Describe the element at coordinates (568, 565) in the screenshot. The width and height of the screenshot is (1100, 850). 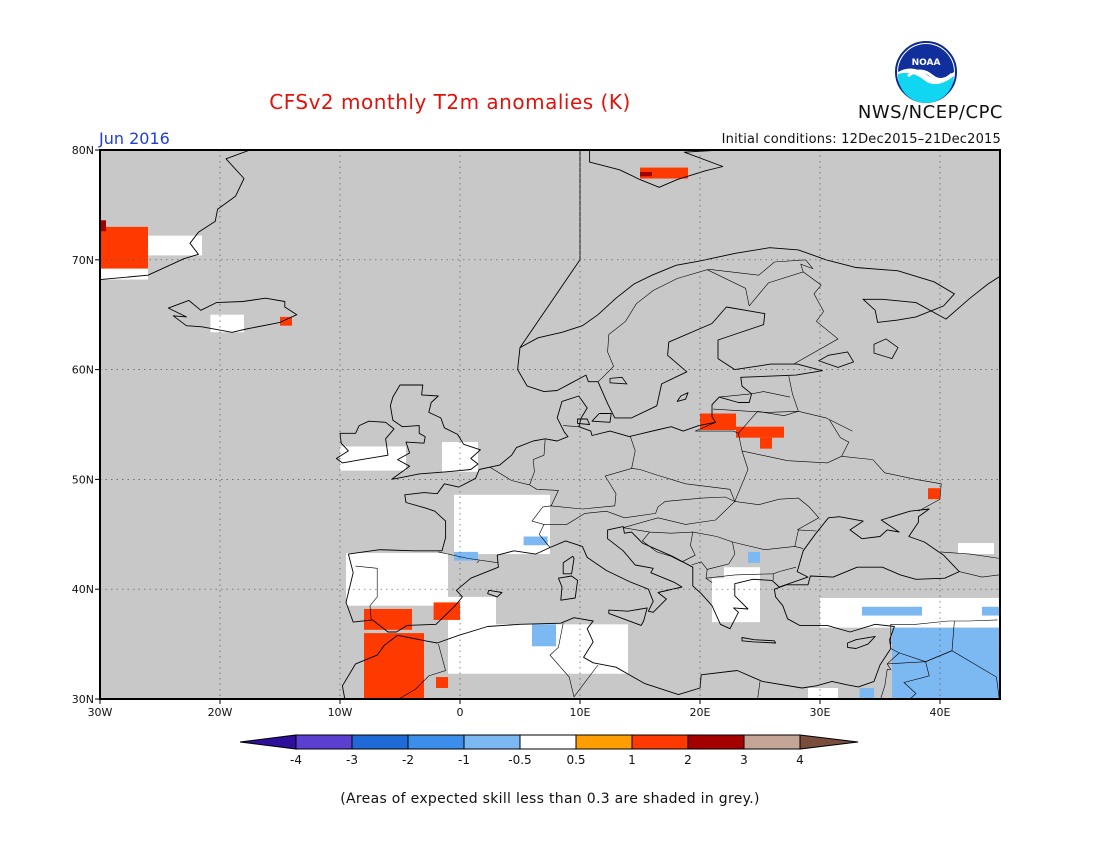
I see `coastline-corsica` at that location.